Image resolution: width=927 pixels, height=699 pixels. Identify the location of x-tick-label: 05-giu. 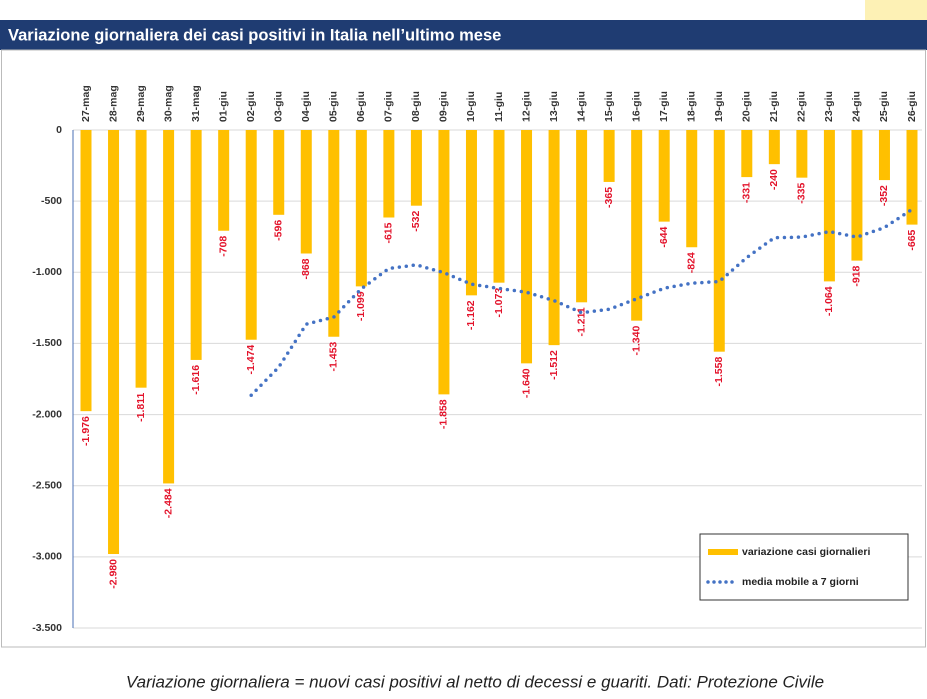
(334, 106).